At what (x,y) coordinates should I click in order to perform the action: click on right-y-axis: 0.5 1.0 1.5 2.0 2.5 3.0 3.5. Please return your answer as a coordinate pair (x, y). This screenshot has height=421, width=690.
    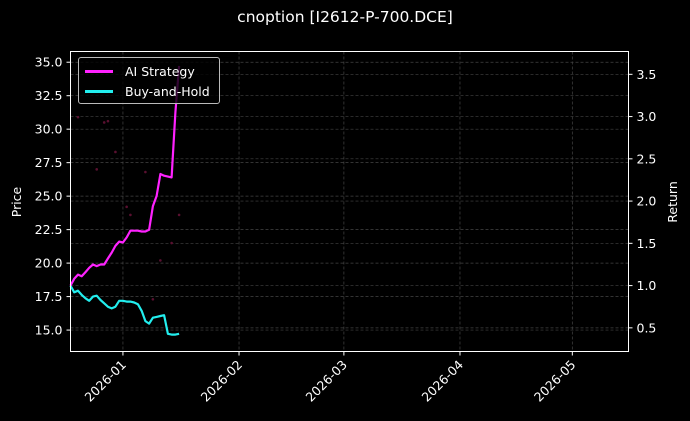
    Looking at the image, I should click on (642, 201).